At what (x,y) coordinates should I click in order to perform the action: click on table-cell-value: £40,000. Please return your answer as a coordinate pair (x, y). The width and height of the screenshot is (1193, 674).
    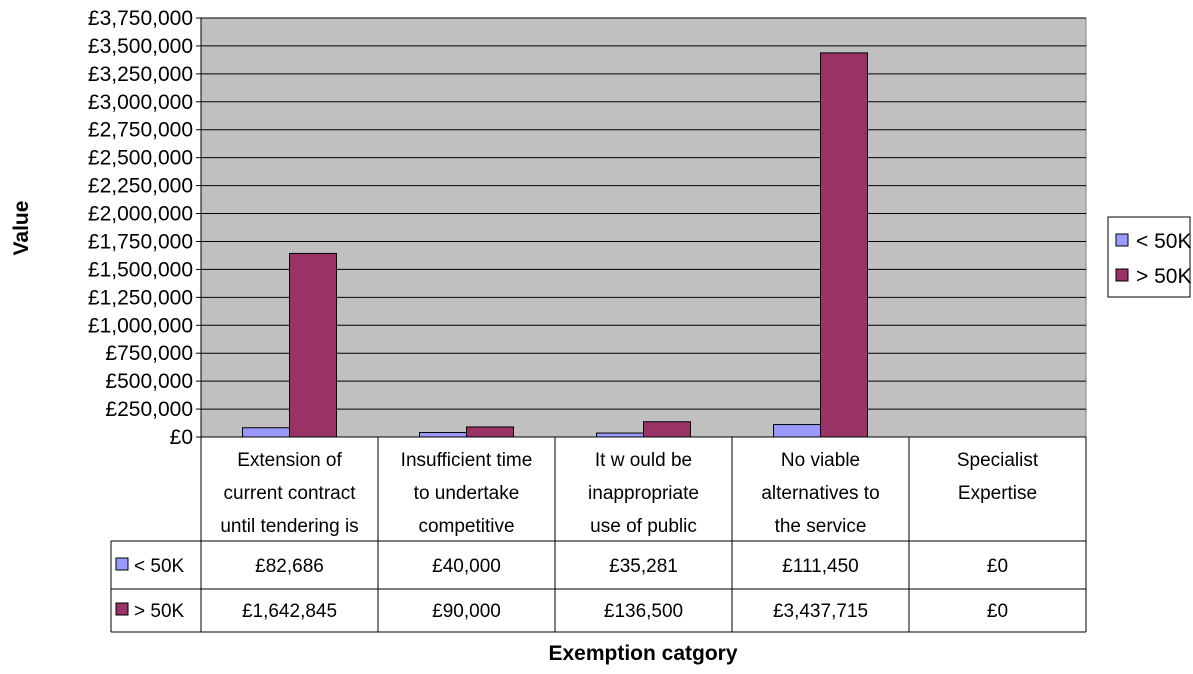
    Looking at the image, I should click on (466, 566).